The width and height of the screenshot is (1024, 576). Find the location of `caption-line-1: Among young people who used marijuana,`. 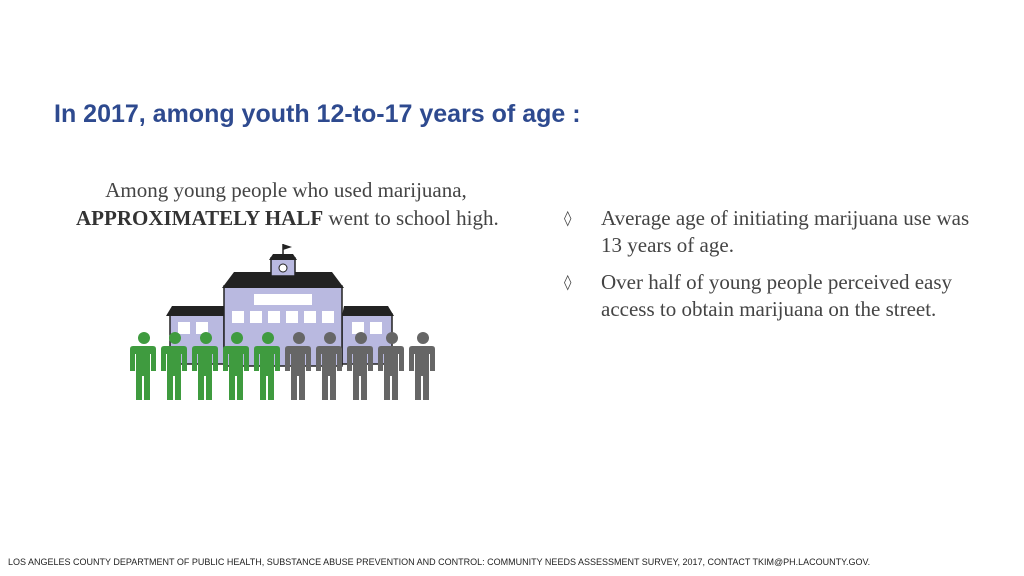

caption-line-1: Among young people who used marijuana, is located at coordinates (286, 190).